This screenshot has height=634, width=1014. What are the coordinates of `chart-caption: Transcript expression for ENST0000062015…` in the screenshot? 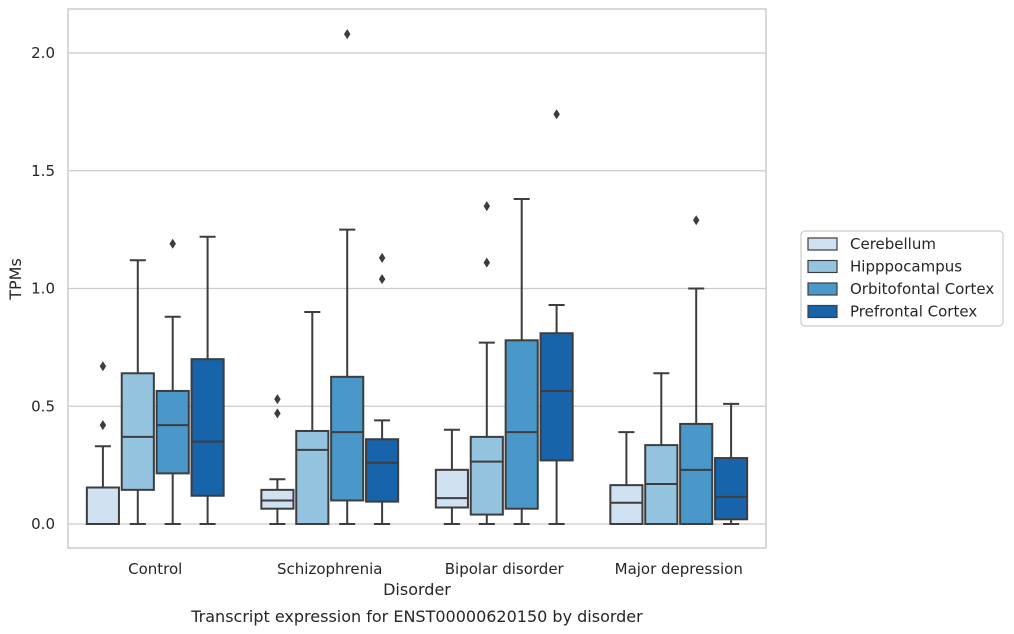 It's located at (416, 616).